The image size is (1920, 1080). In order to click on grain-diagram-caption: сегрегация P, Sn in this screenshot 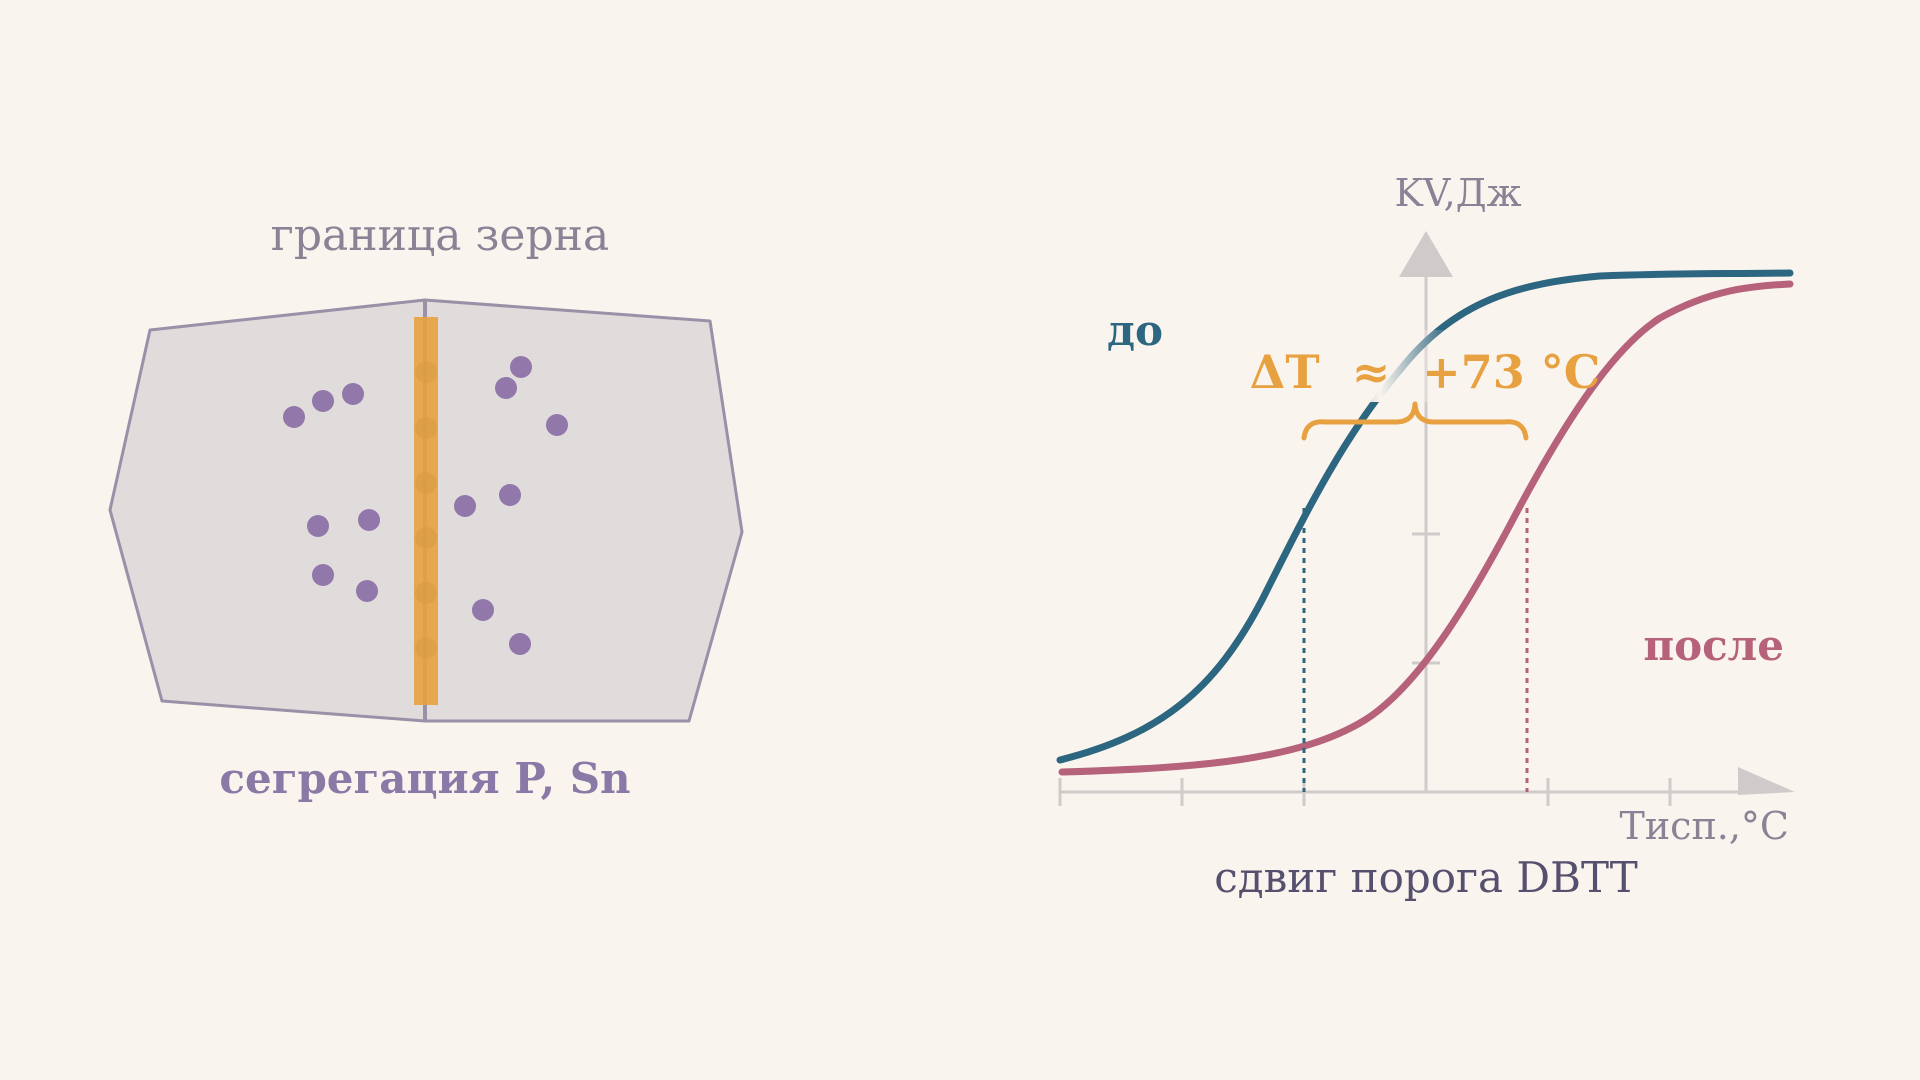, I will do `click(424, 778)`.